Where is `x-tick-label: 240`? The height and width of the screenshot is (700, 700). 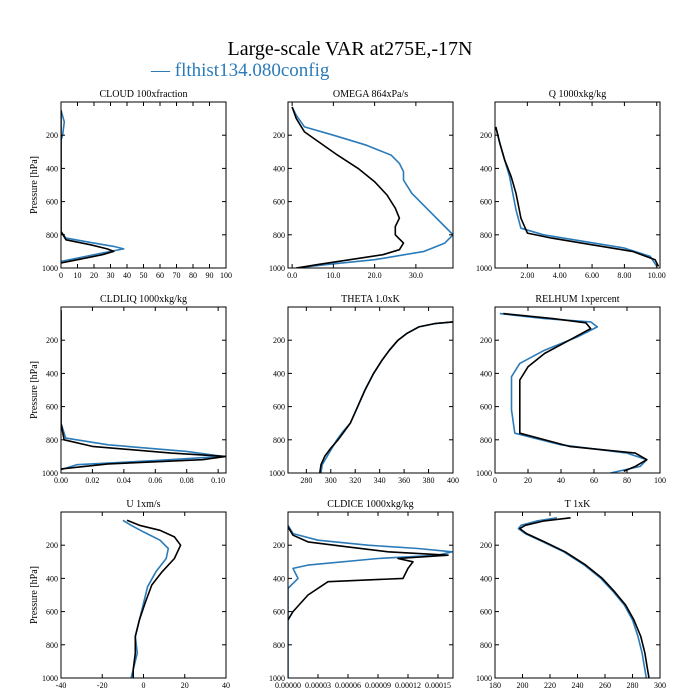
x-tick-label: 240 is located at coordinates (578, 685).